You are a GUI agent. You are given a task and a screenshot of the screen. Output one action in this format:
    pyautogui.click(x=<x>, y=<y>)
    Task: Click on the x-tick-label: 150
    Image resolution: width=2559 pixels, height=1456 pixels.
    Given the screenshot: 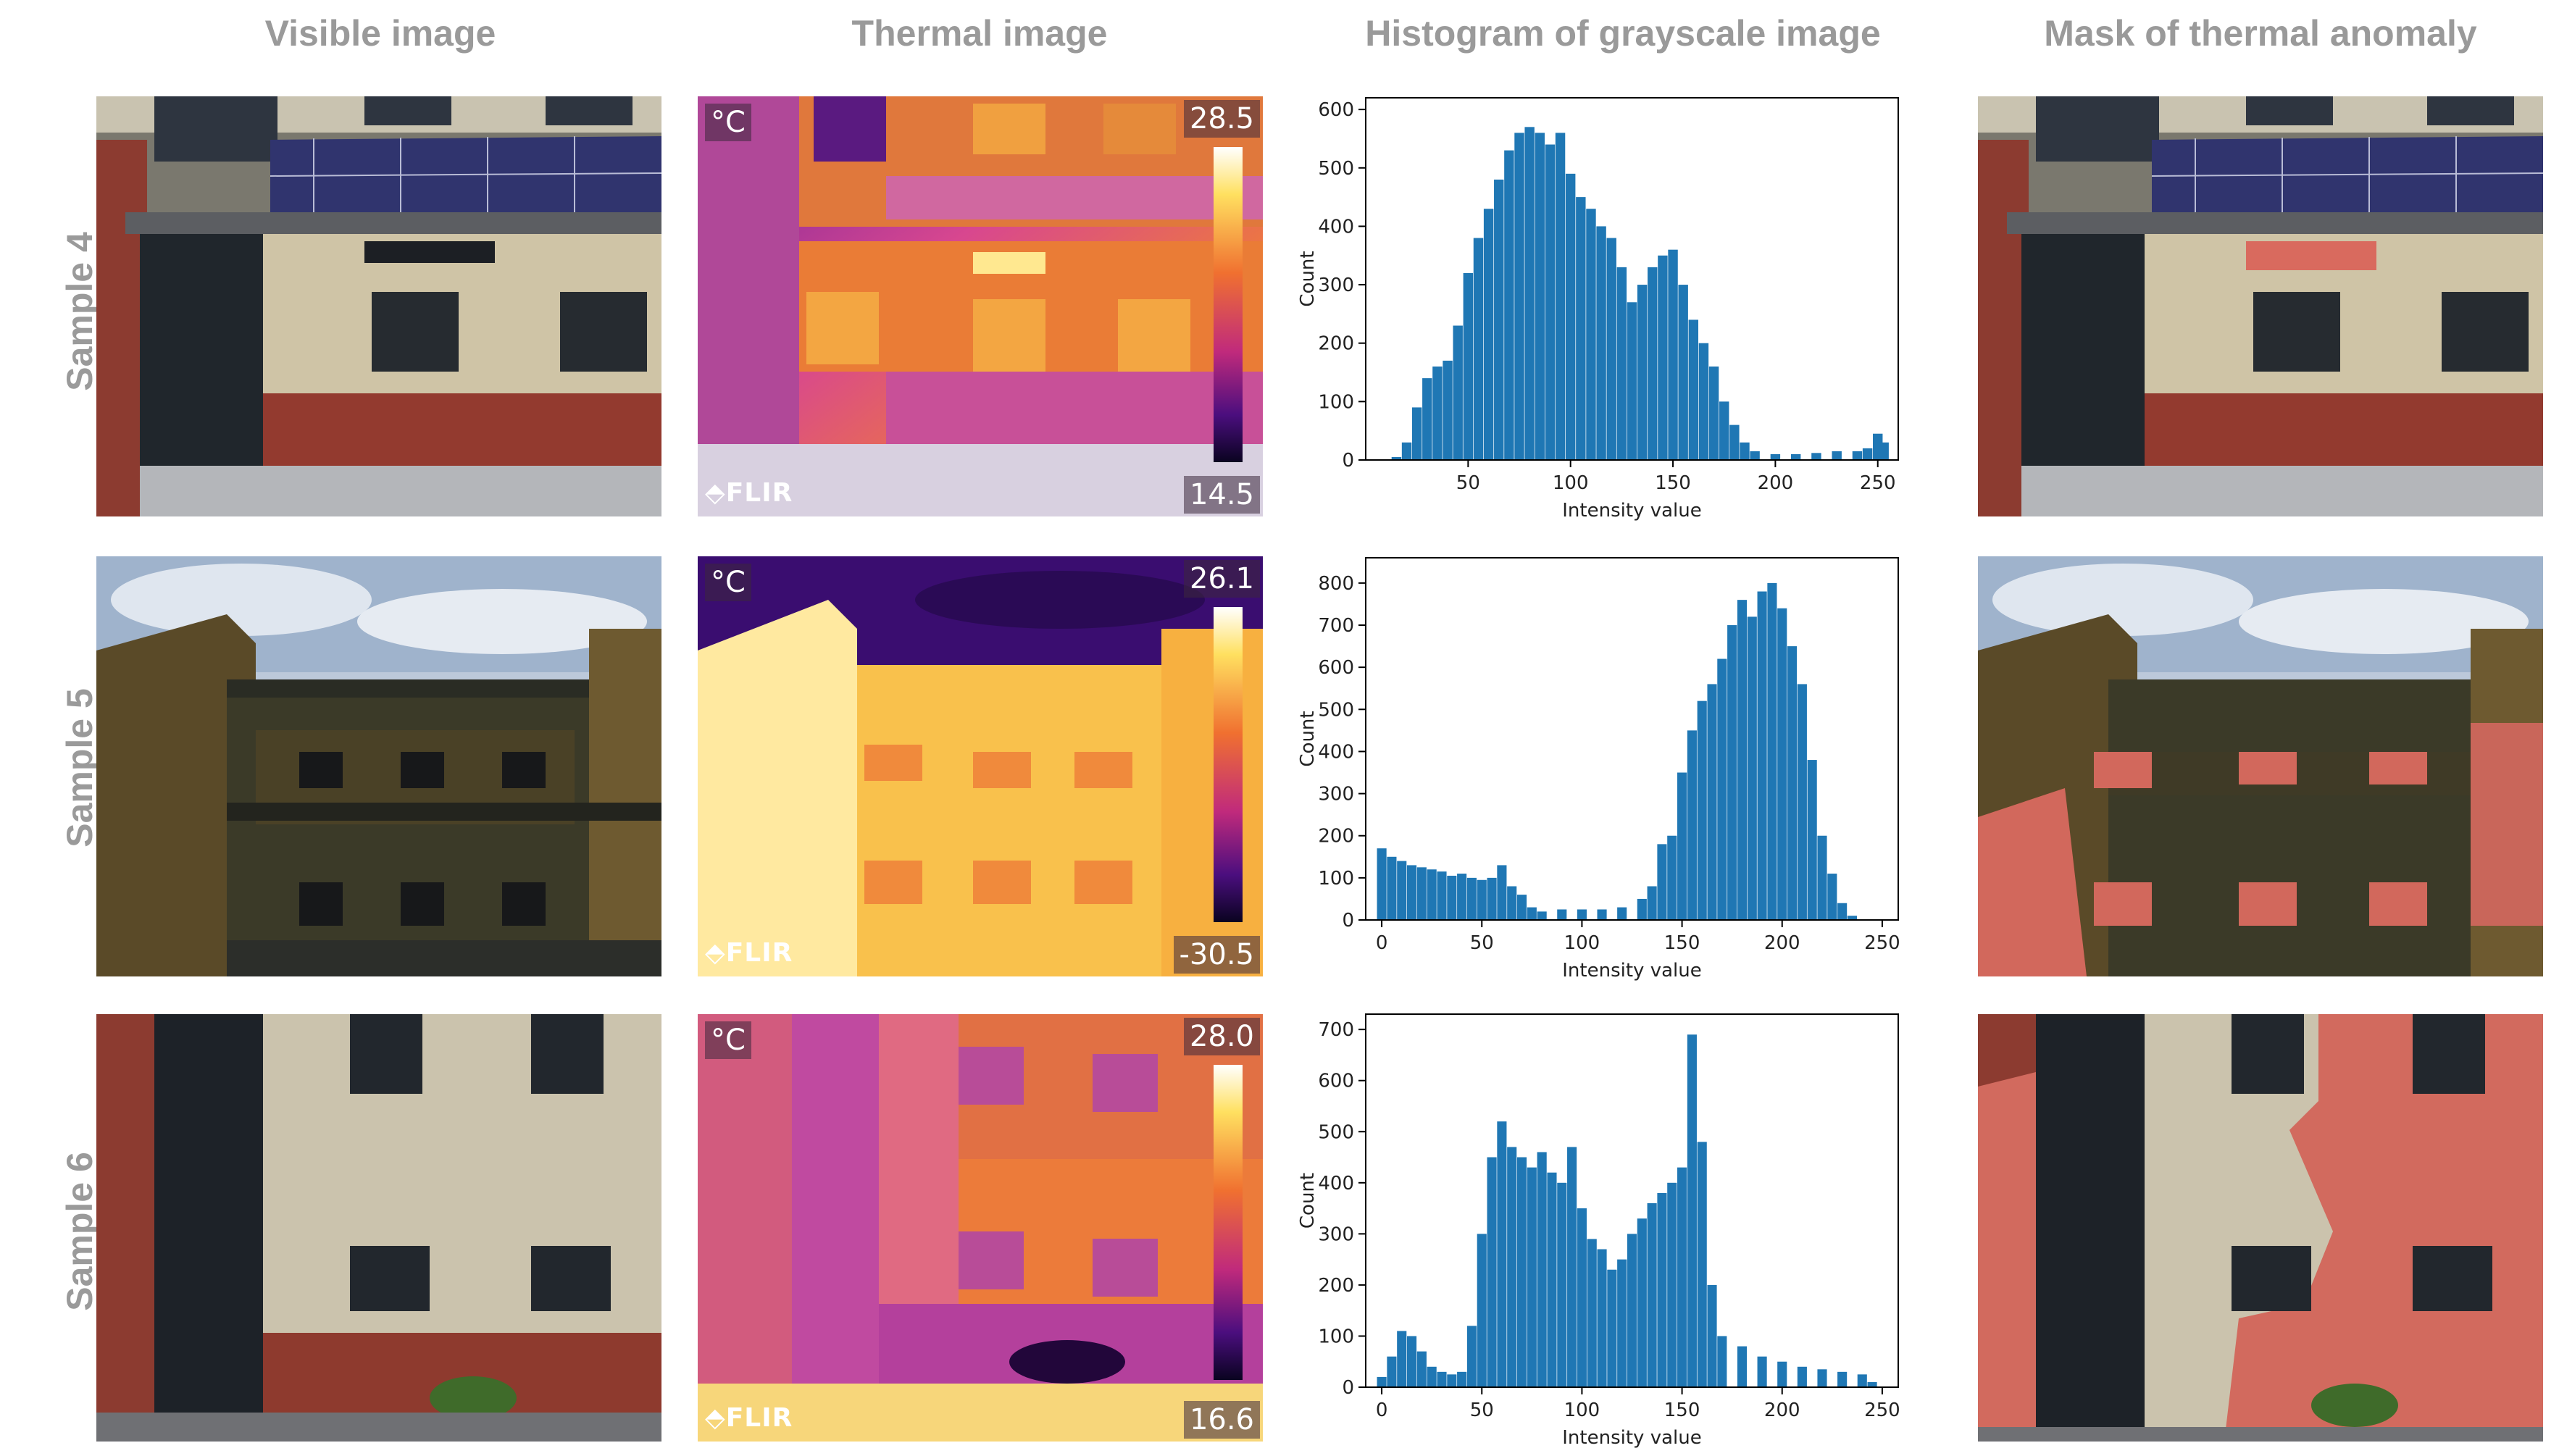 What is the action you would take?
    pyautogui.click(x=1673, y=483)
    